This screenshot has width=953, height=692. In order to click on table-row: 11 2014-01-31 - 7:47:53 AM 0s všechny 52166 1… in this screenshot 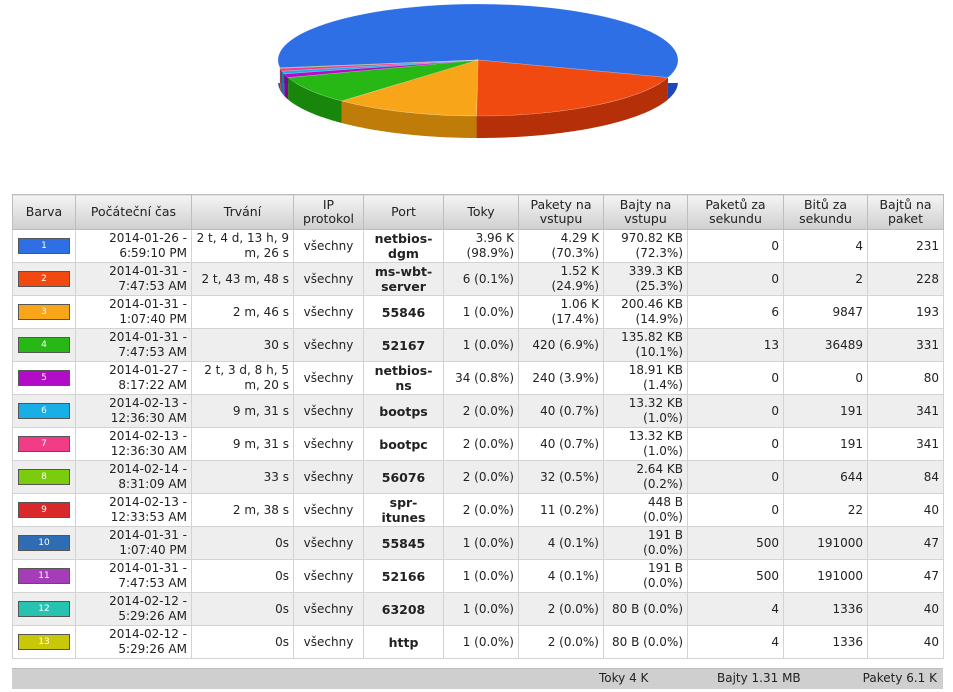, I will do `click(478, 576)`.